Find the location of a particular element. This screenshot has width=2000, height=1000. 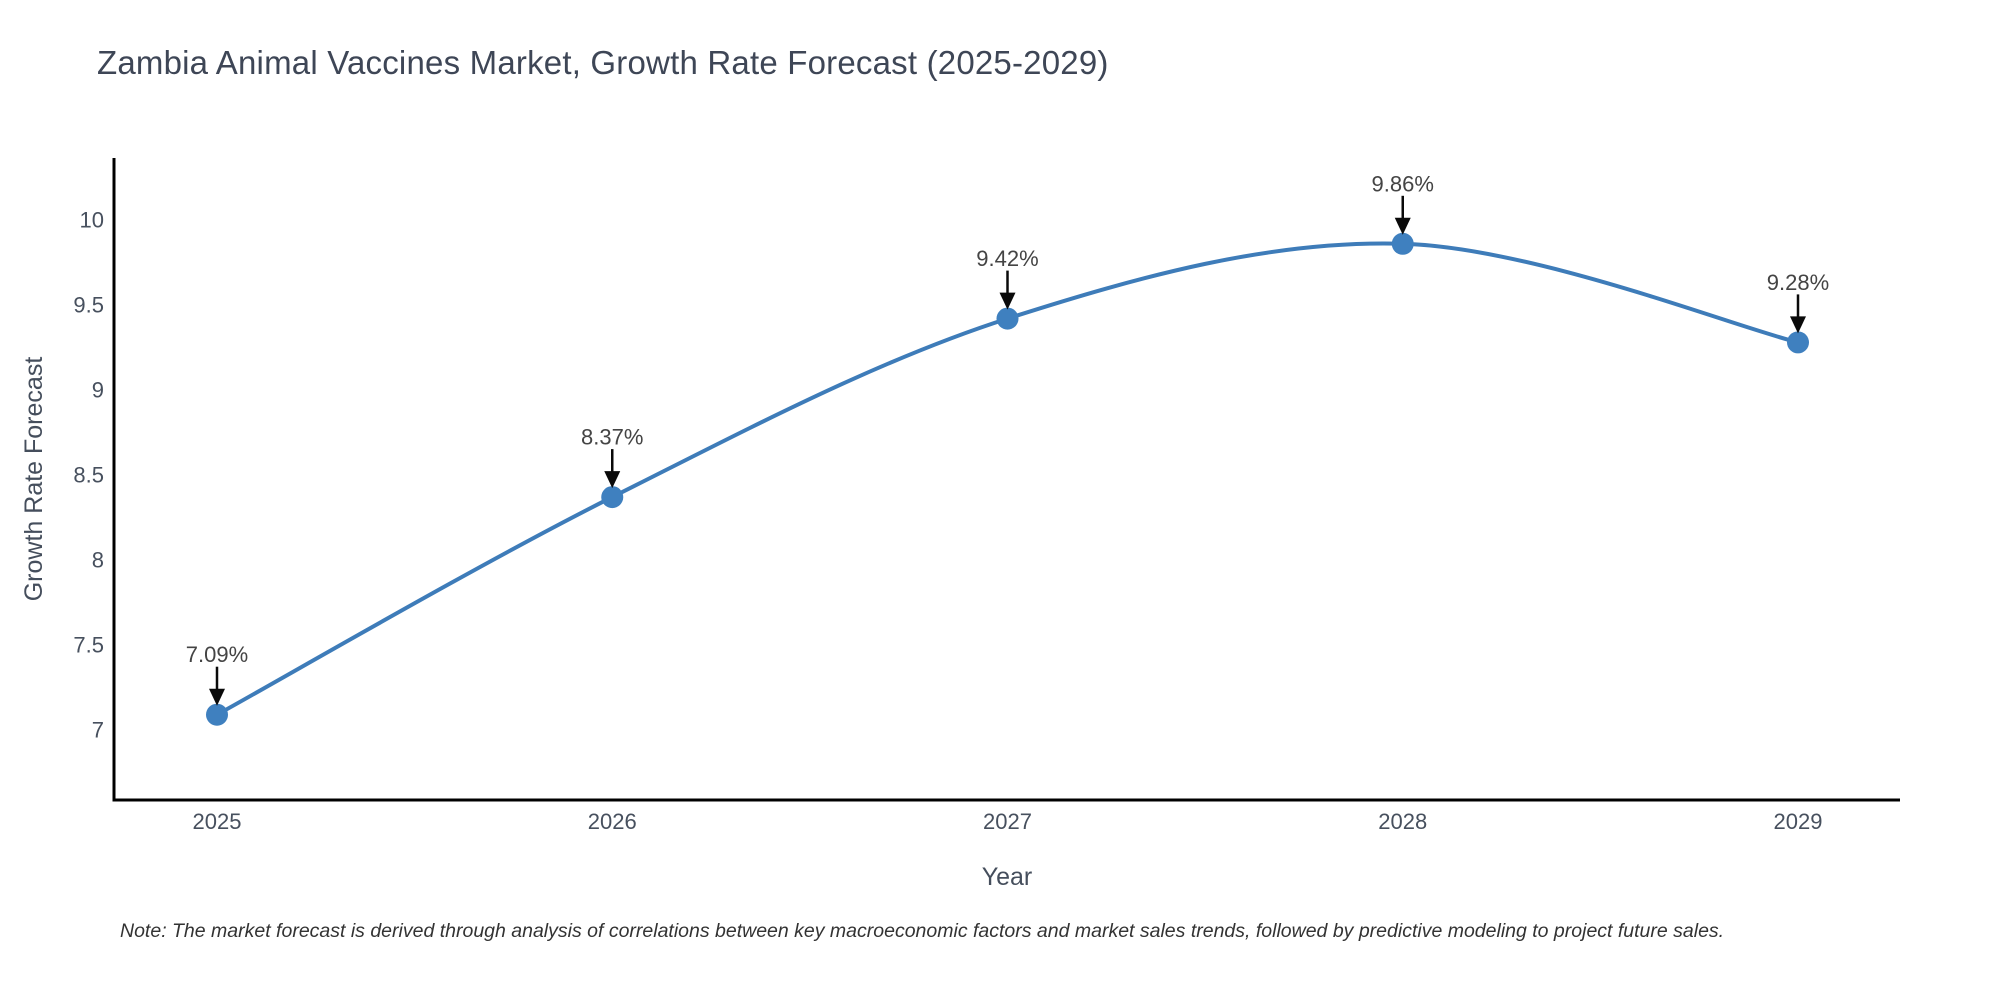

x-tick-label: 2025 is located at coordinates (217, 821).